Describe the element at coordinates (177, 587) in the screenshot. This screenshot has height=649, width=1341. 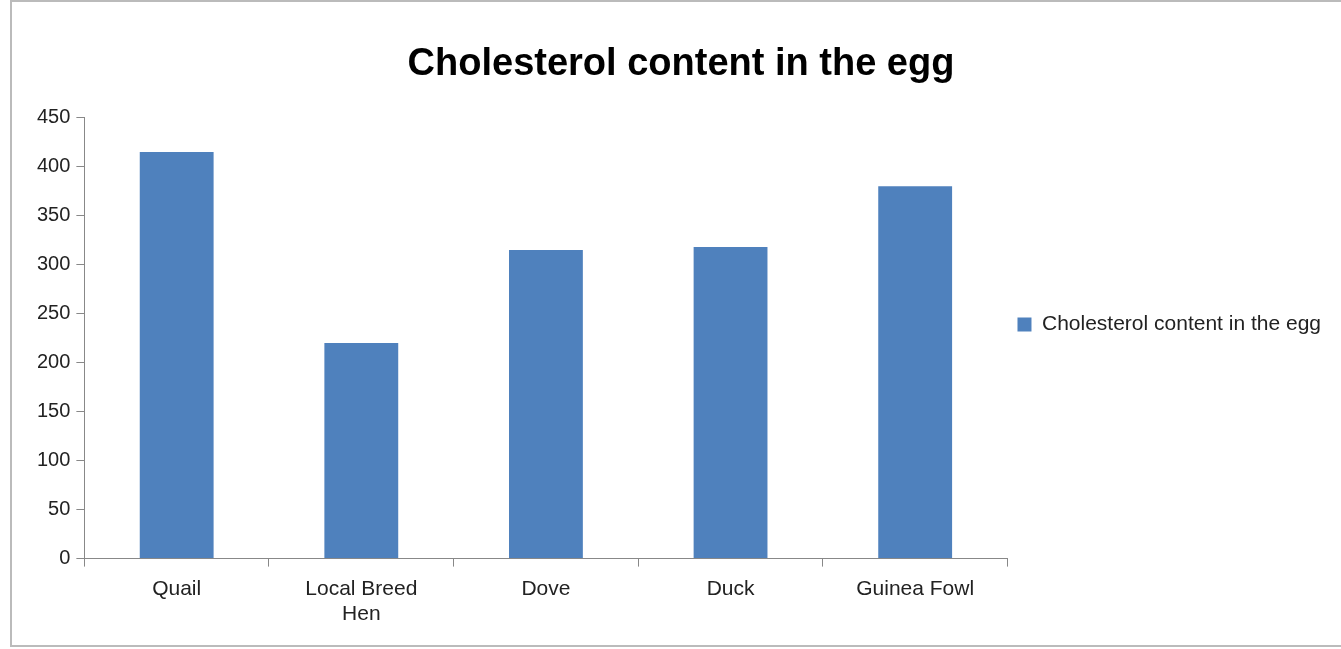
I see `x-tick-label: Quail` at that location.